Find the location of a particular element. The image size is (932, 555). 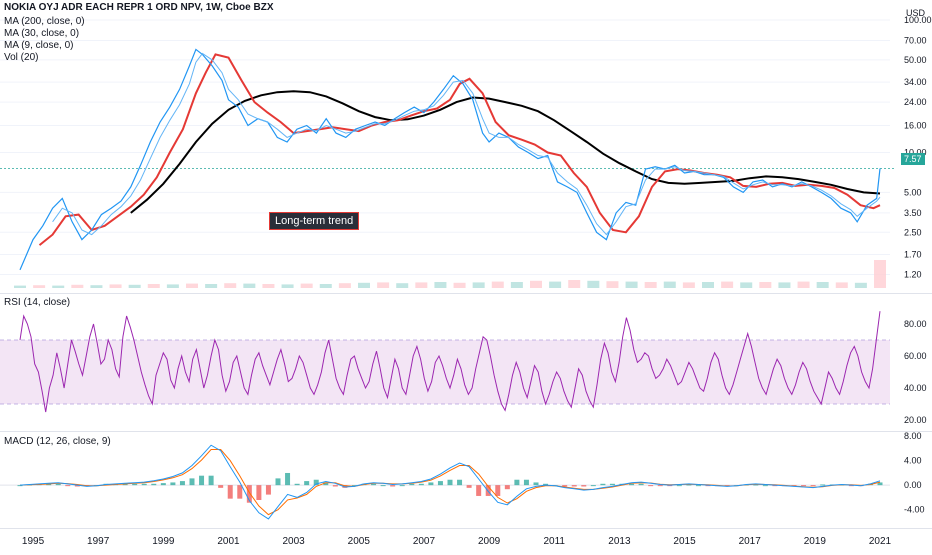

legend-ma30: MA (30, close, 0) is located at coordinates (42, 33).